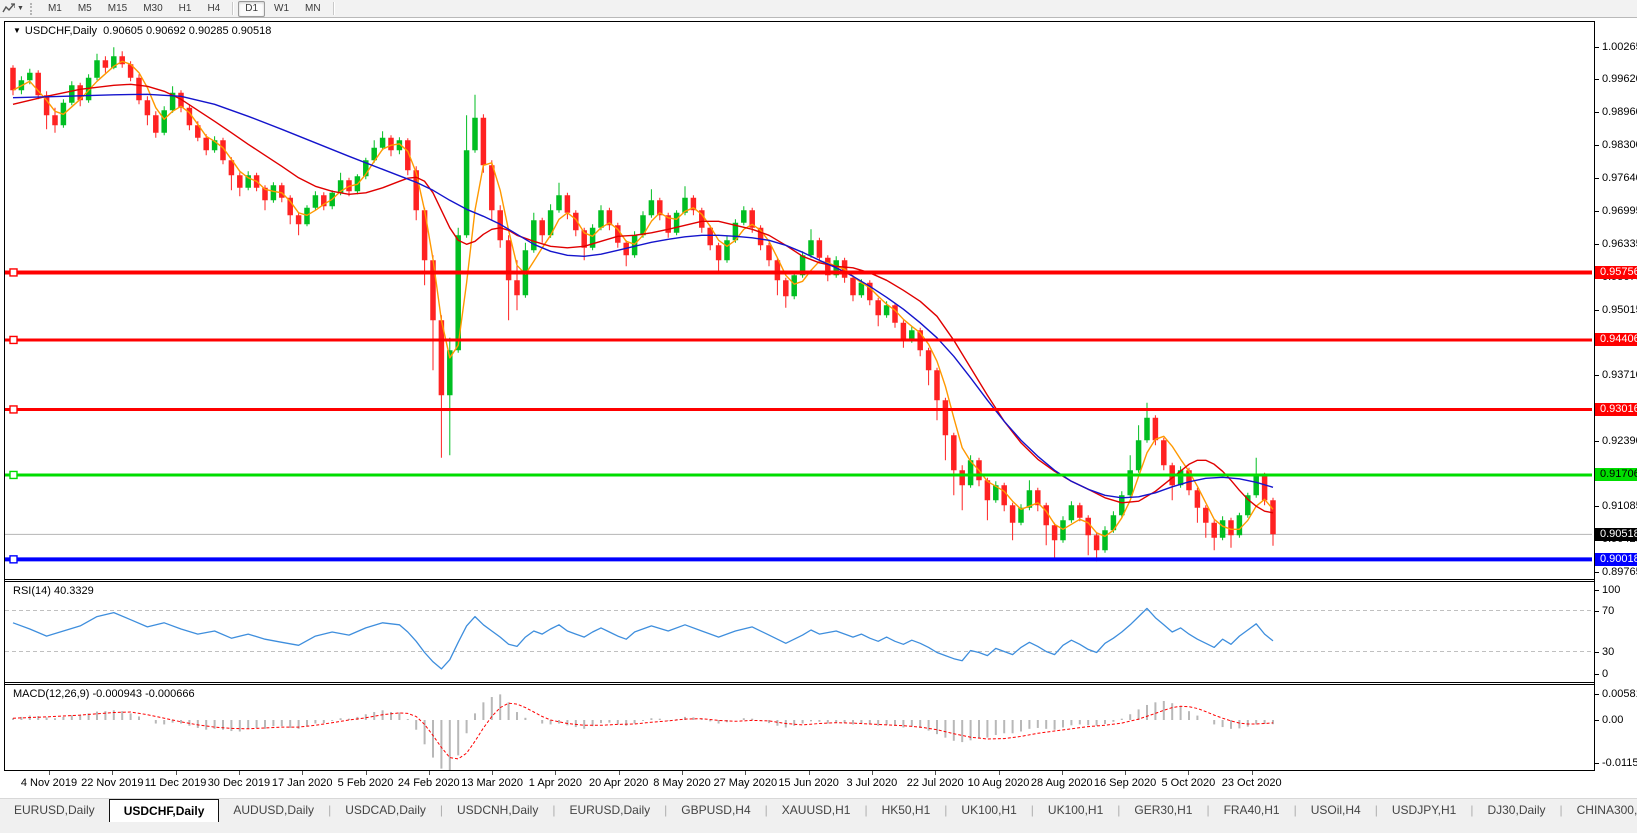 This screenshot has height=833, width=1637. I want to click on chart-cursor-icon, so click(8, 8).